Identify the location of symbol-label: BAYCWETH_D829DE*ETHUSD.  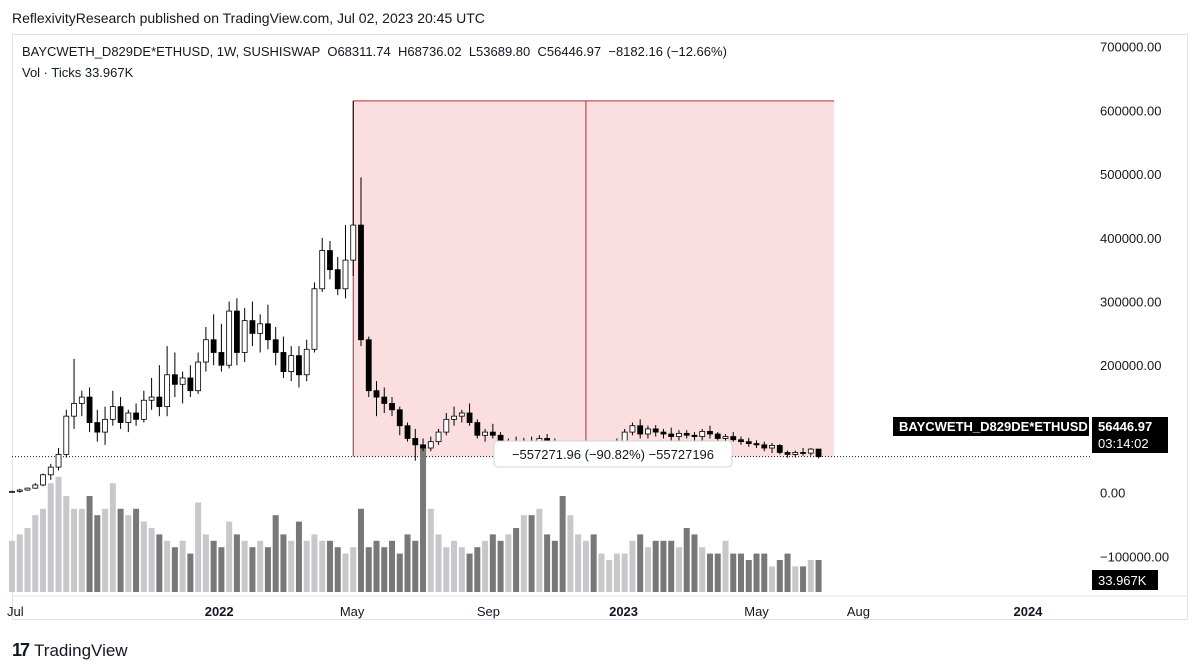
(993, 426).